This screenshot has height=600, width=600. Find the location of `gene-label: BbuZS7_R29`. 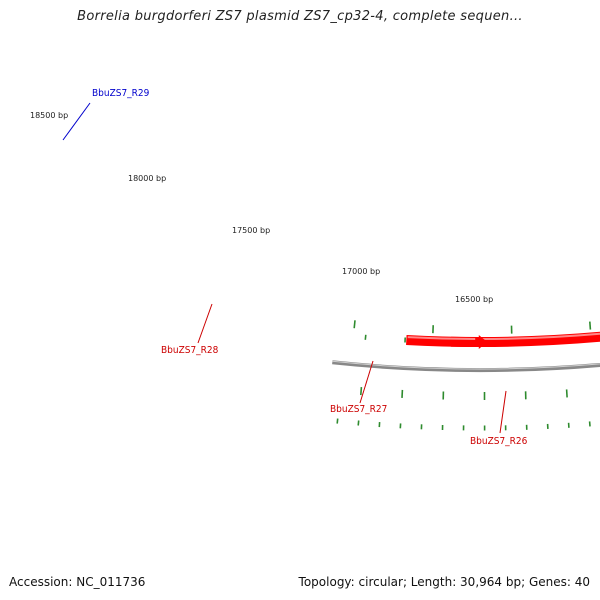

gene-label: BbuZS7_R29 is located at coordinates (121, 93).